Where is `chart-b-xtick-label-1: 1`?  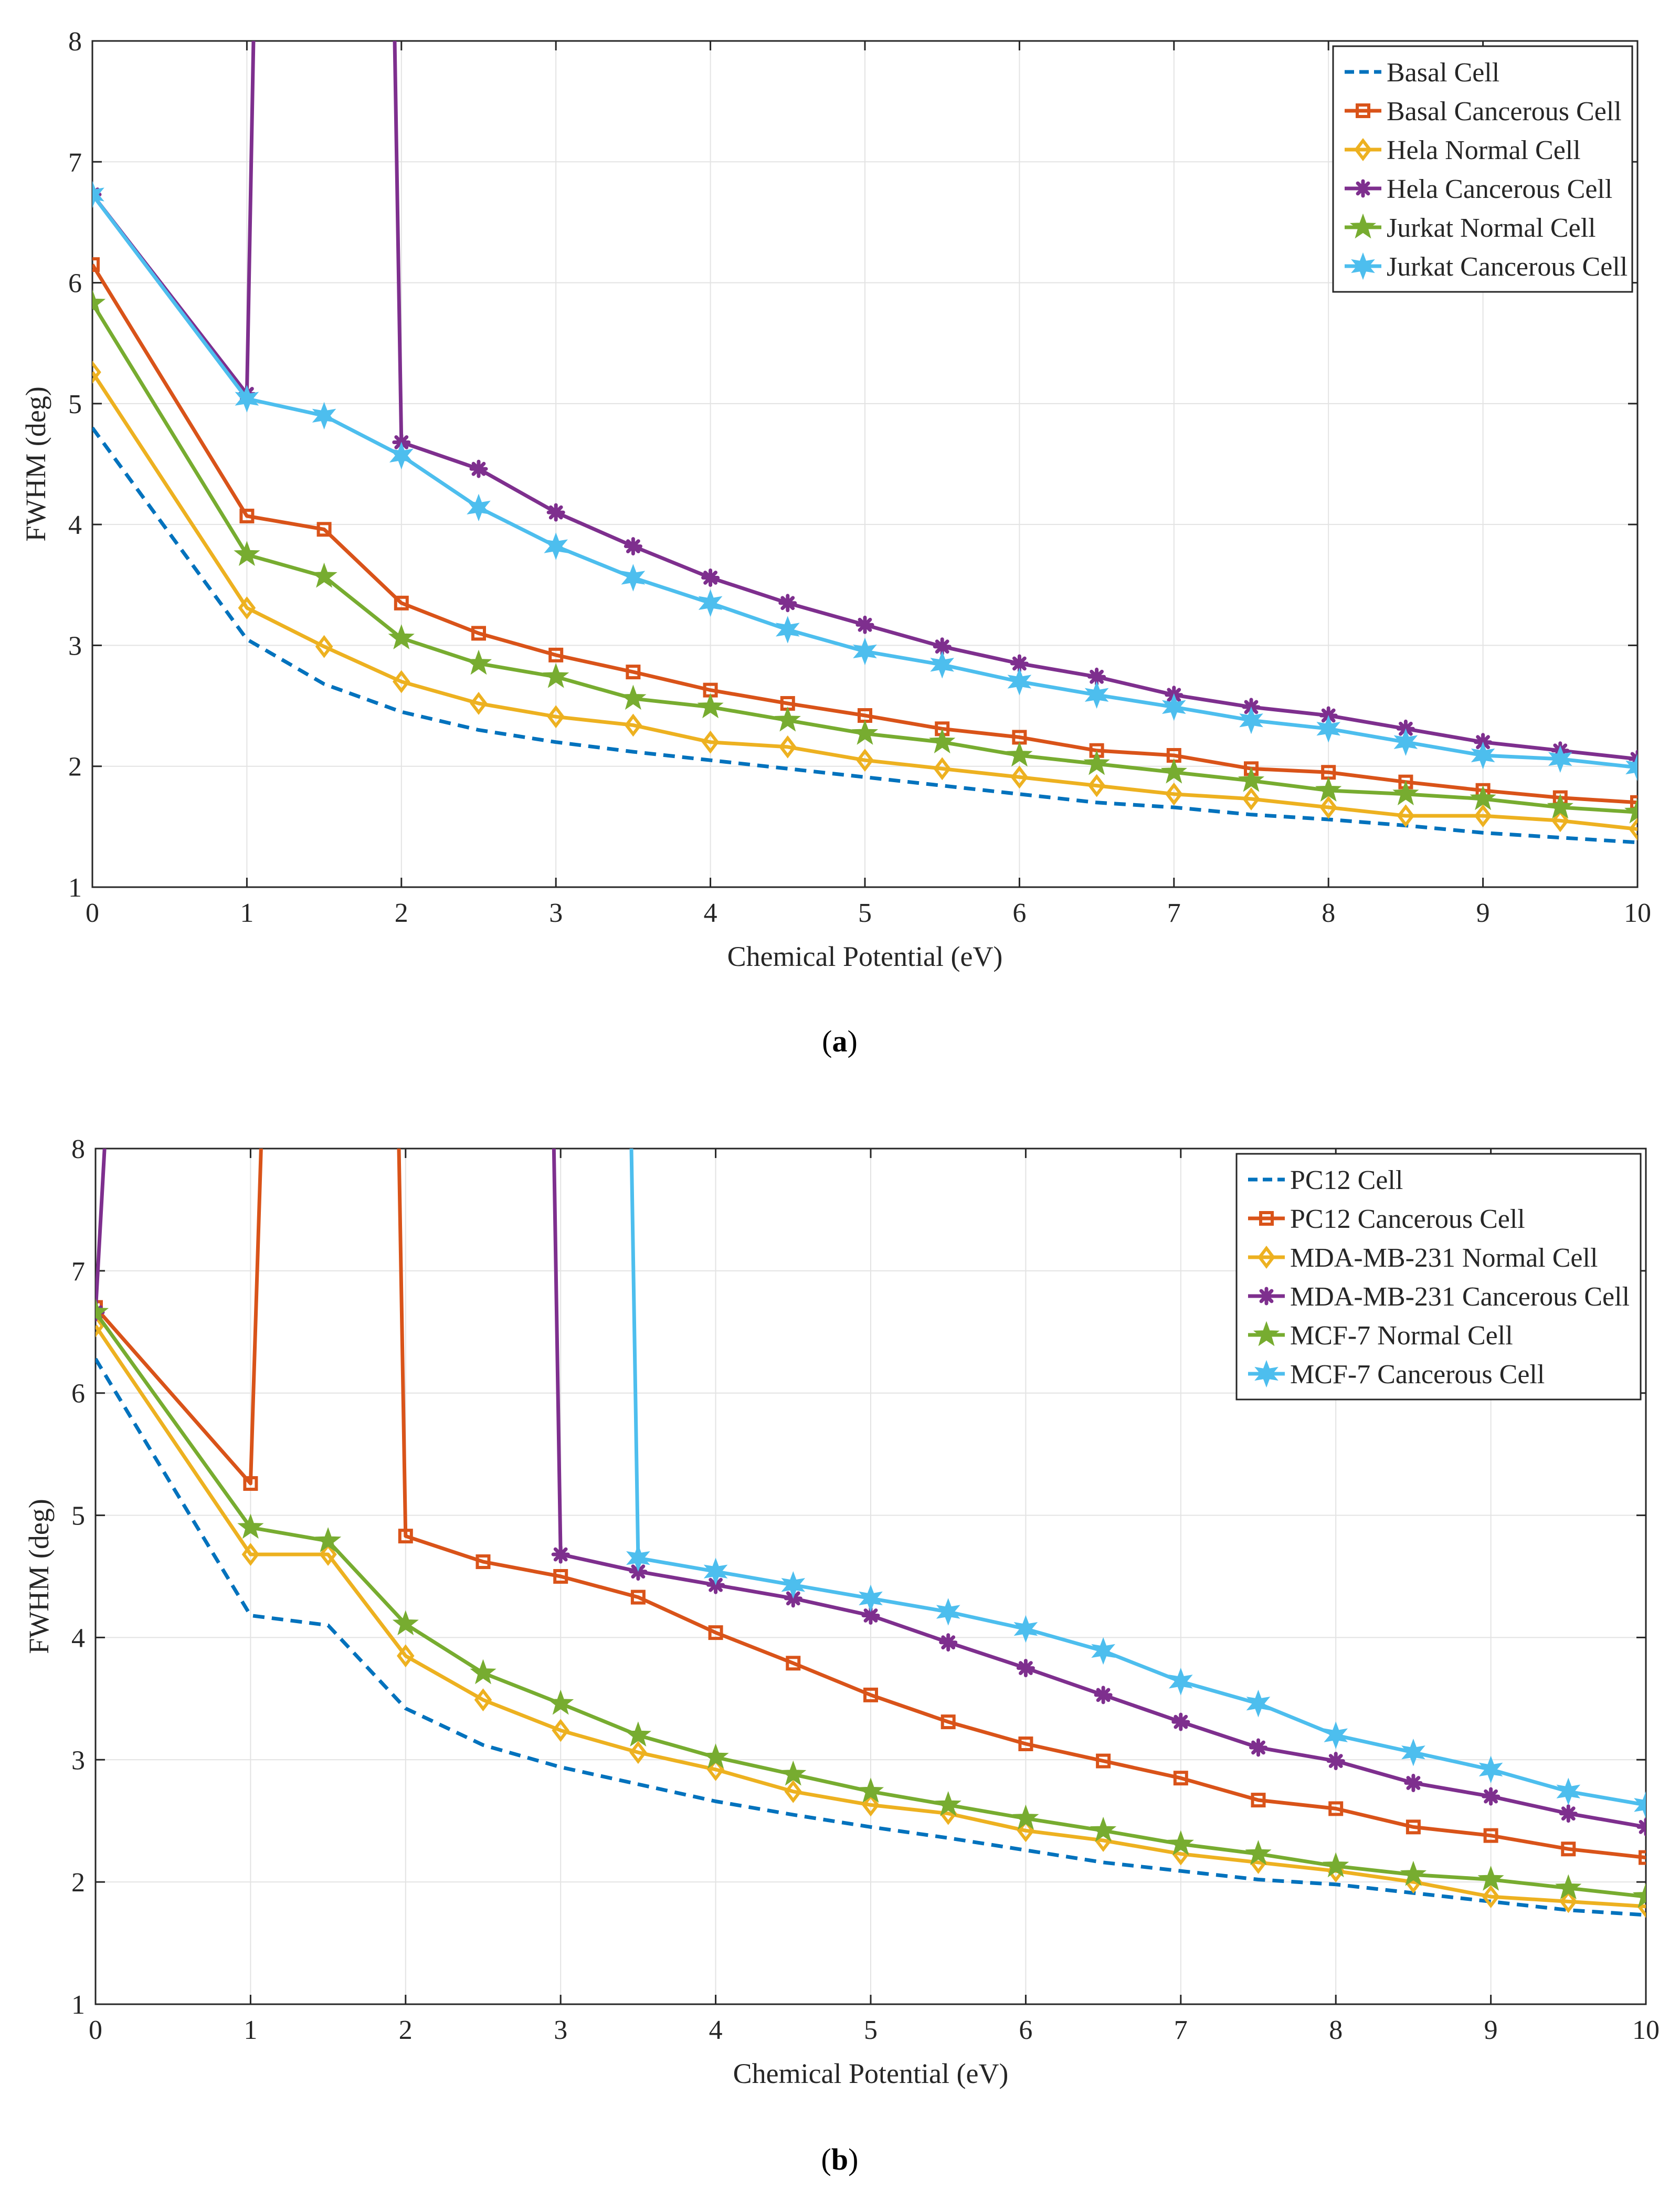 chart-b-xtick-label-1: 1 is located at coordinates (250, 2030).